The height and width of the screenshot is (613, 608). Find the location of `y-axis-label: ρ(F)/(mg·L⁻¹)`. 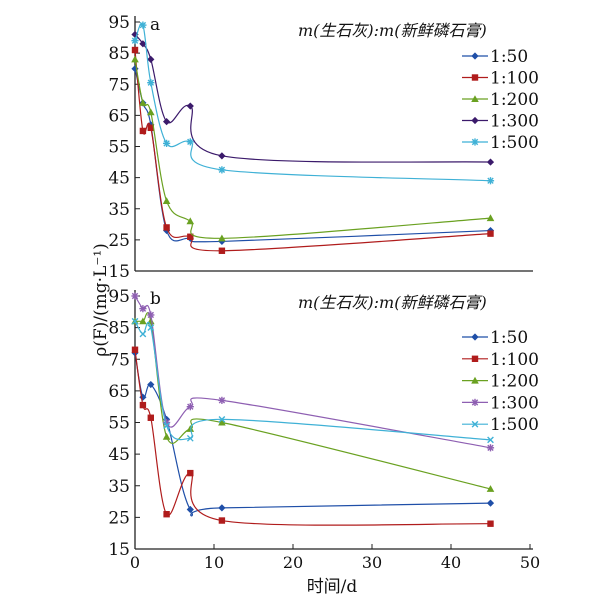

y-axis-label: ρ(F)/(mg·L⁻¹) is located at coordinates (101, 300).